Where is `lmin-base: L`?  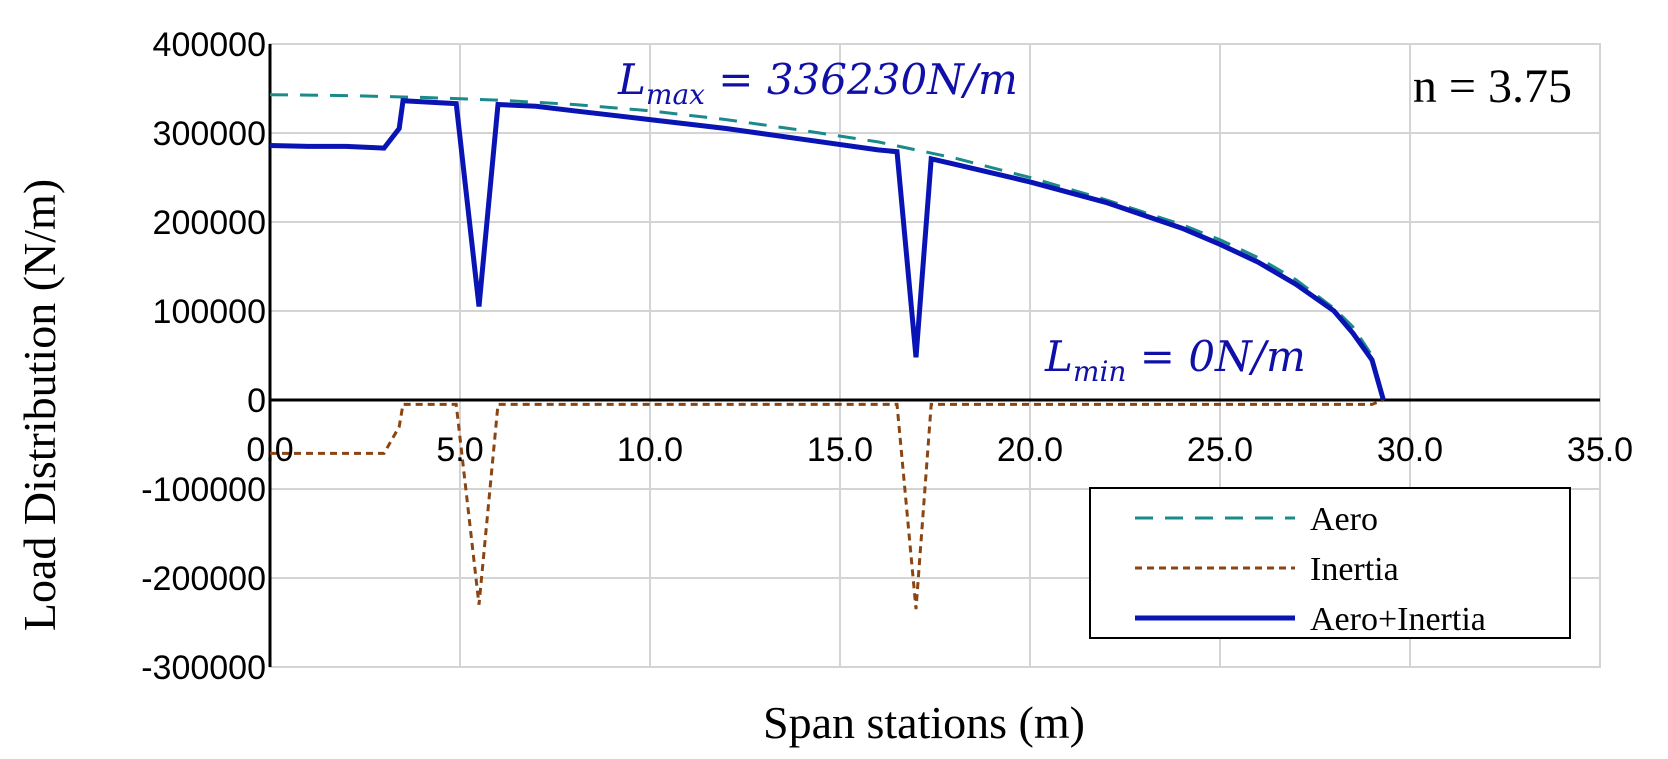
lmin-base: L is located at coordinates (1058, 356).